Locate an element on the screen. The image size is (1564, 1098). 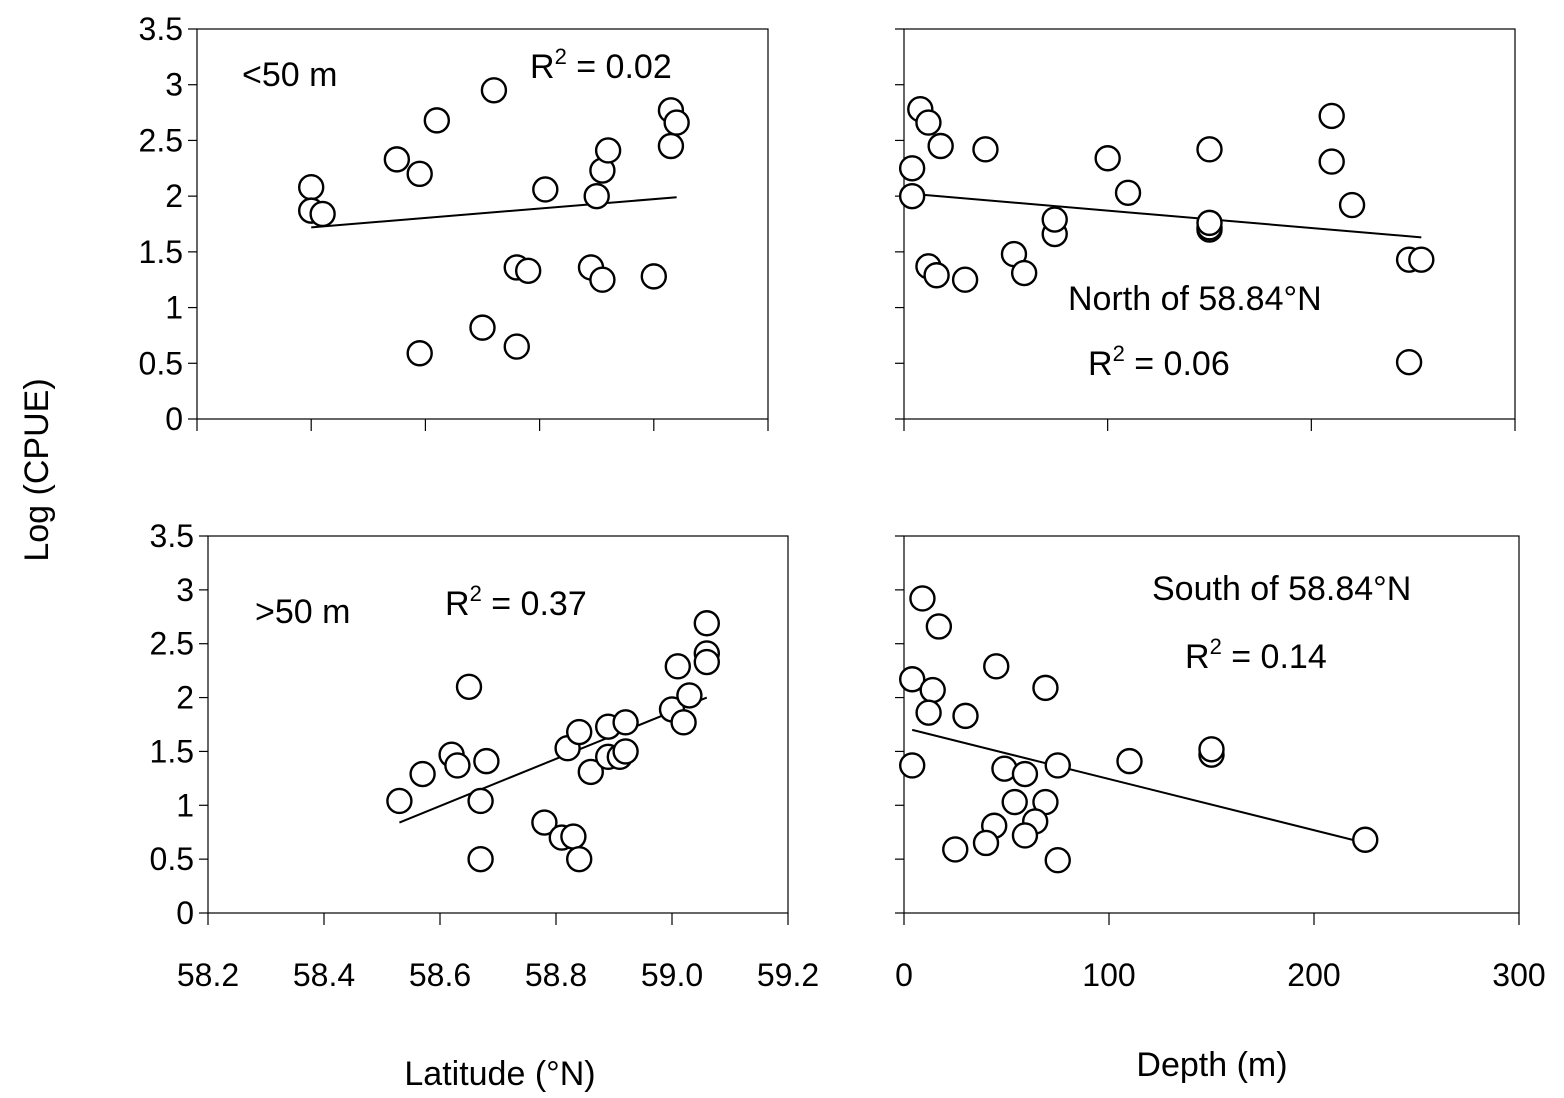
panel-top-left-r-squared: R2 = 0.02 is located at coordinates (601, 65).